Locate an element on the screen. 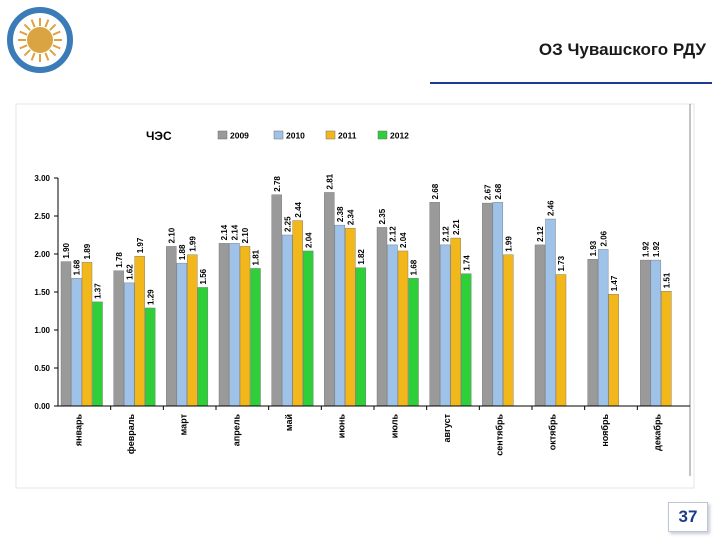 Image resolution: width=720 pixels, height=540 pixels. bar-2010-апрель is located at coordinates (234, 325).